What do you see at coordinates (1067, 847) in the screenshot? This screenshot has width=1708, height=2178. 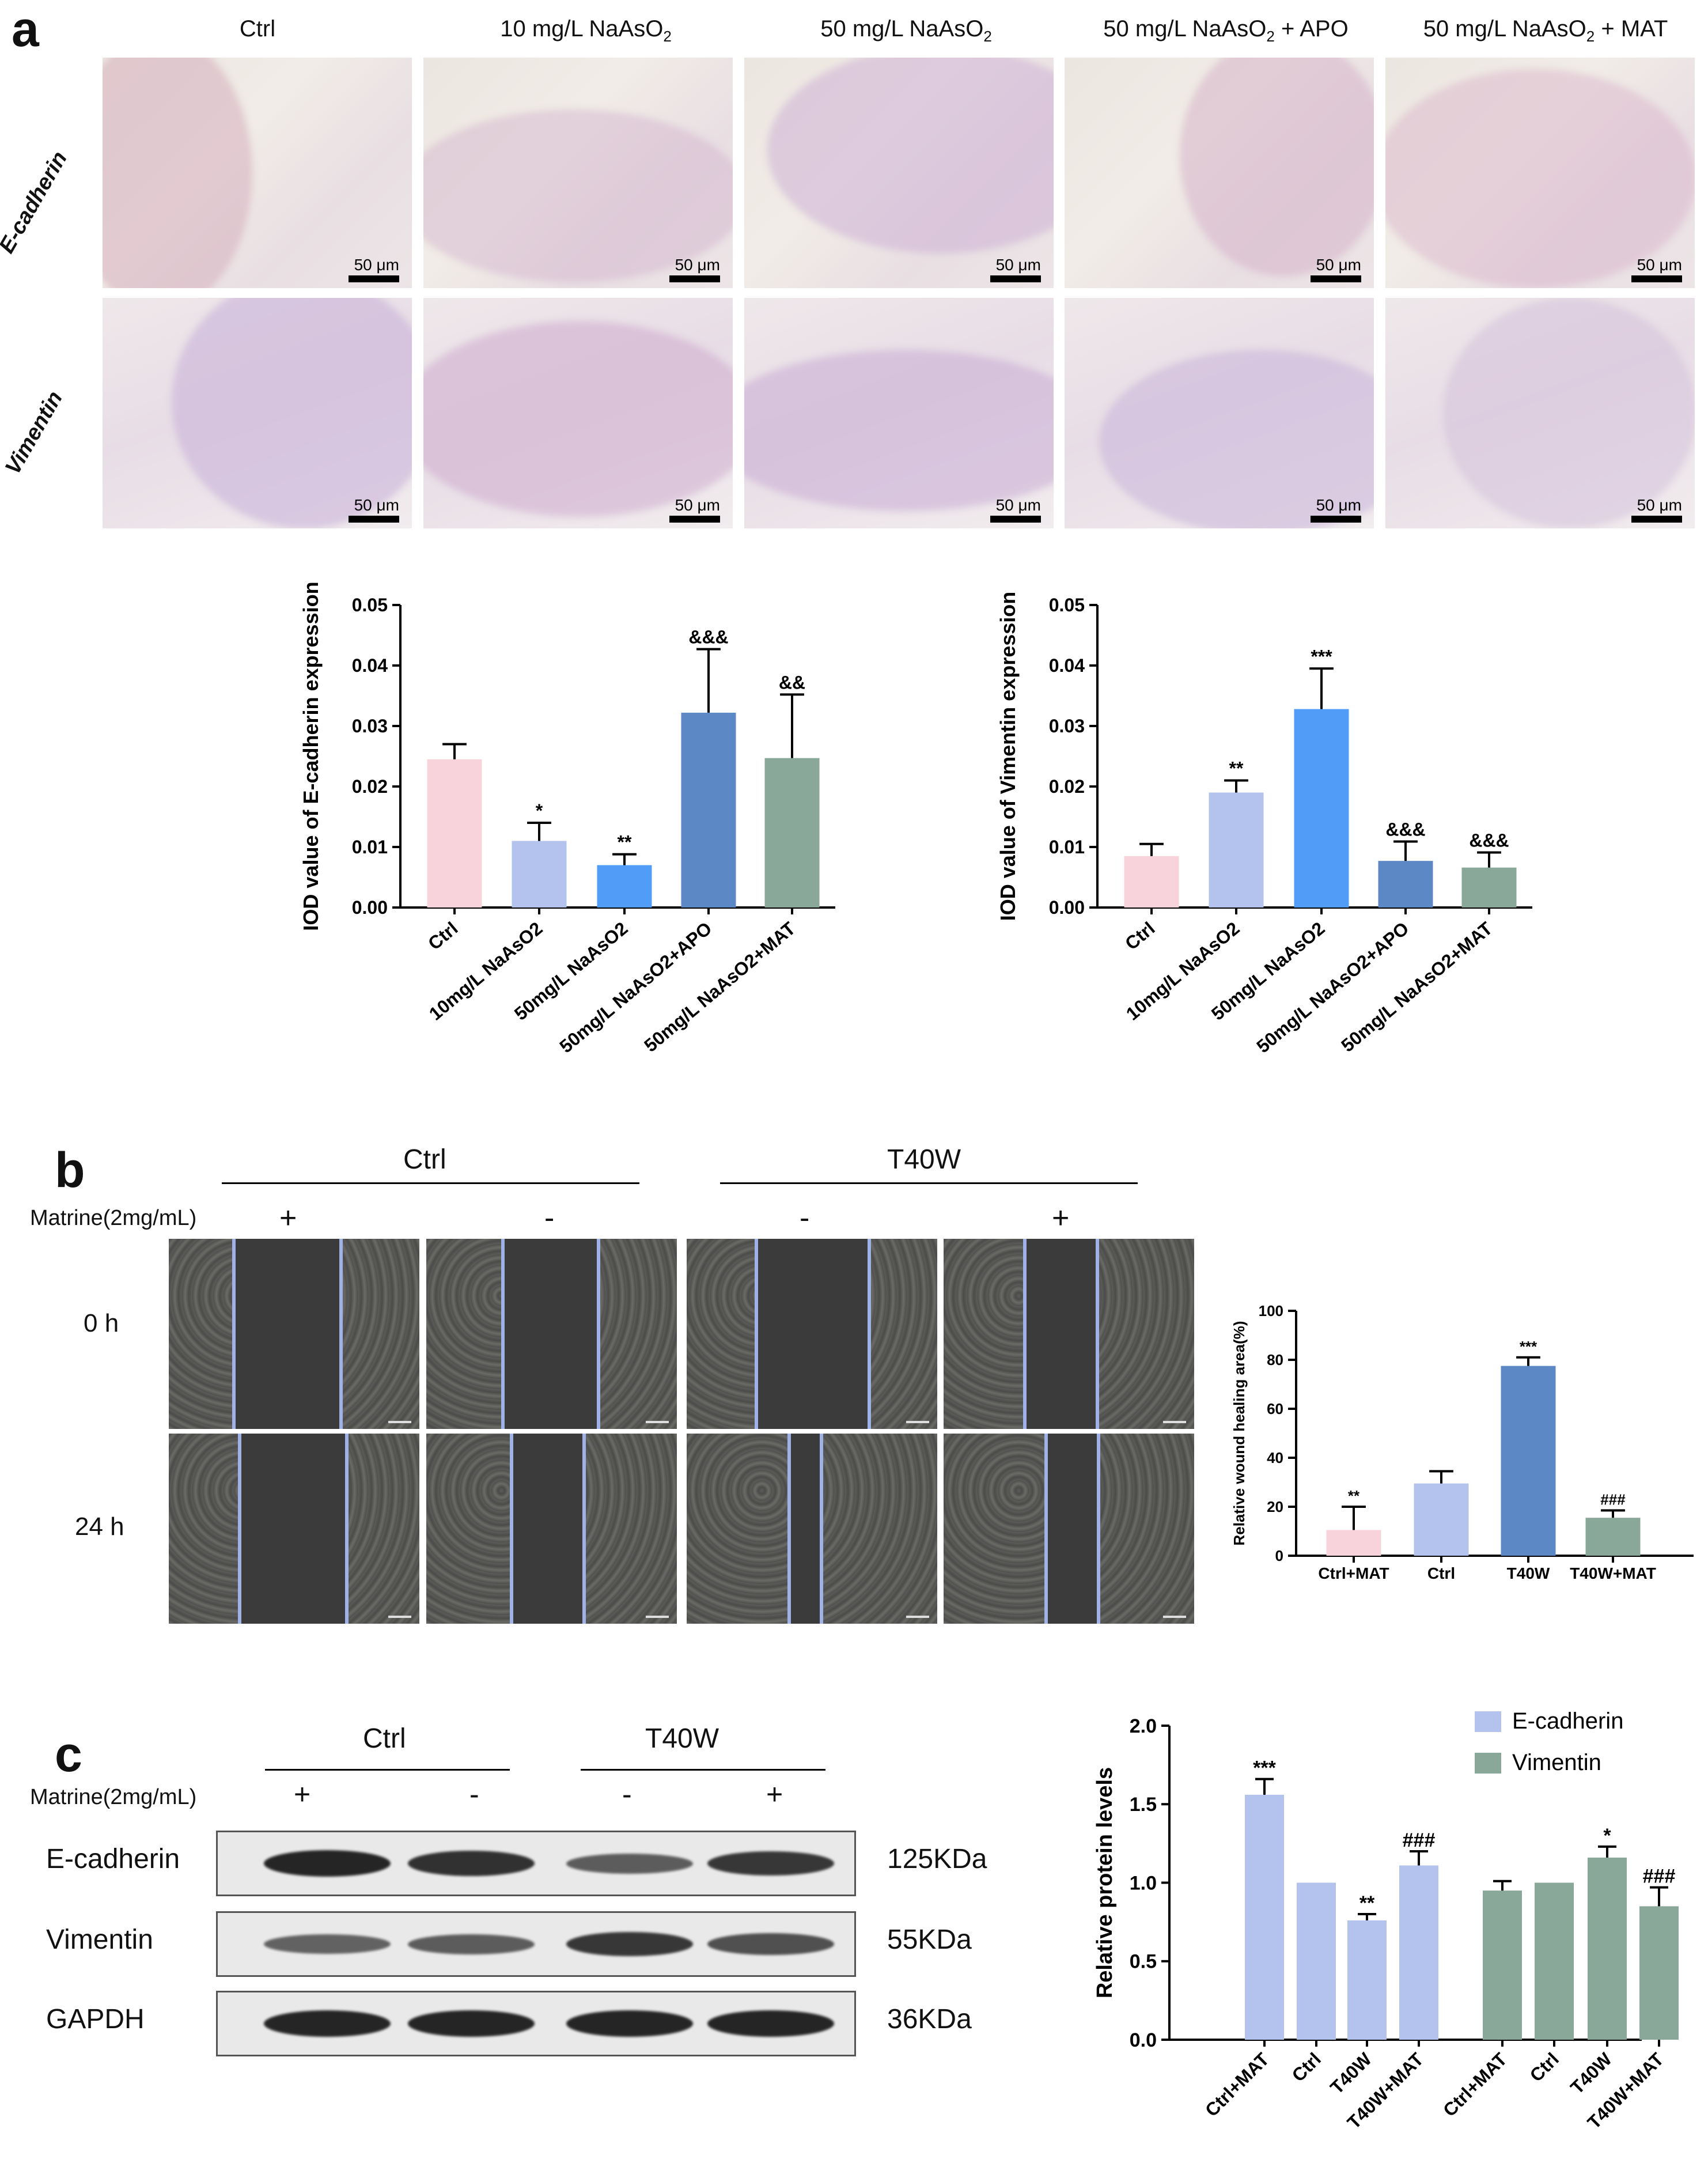 I see `y-tick-label: 0.01` at bounding box center [1067, 847].